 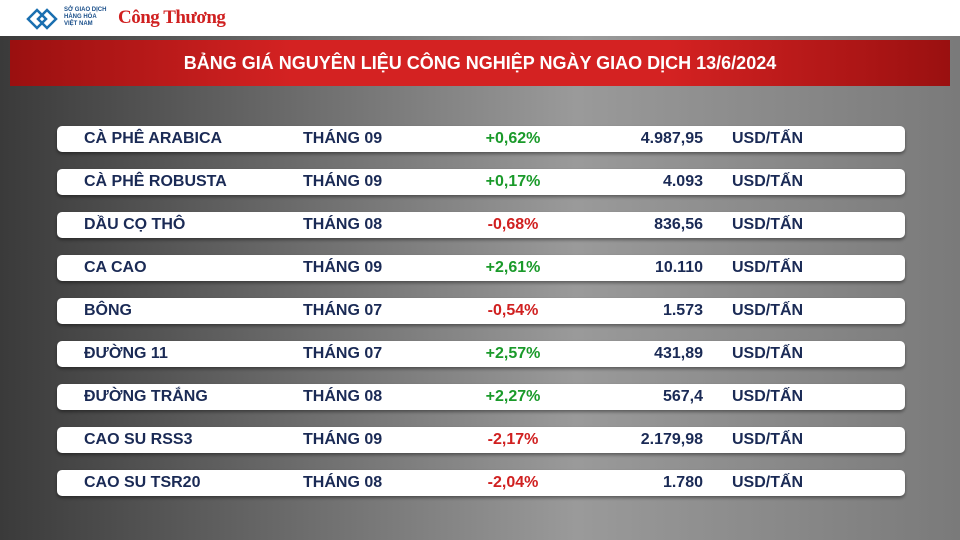 What do you see at coordinates (155, 181) in the screenshot?
I see `item-name: CÀ PHÊ ROBUSTA` at bounding box center [155, 181].